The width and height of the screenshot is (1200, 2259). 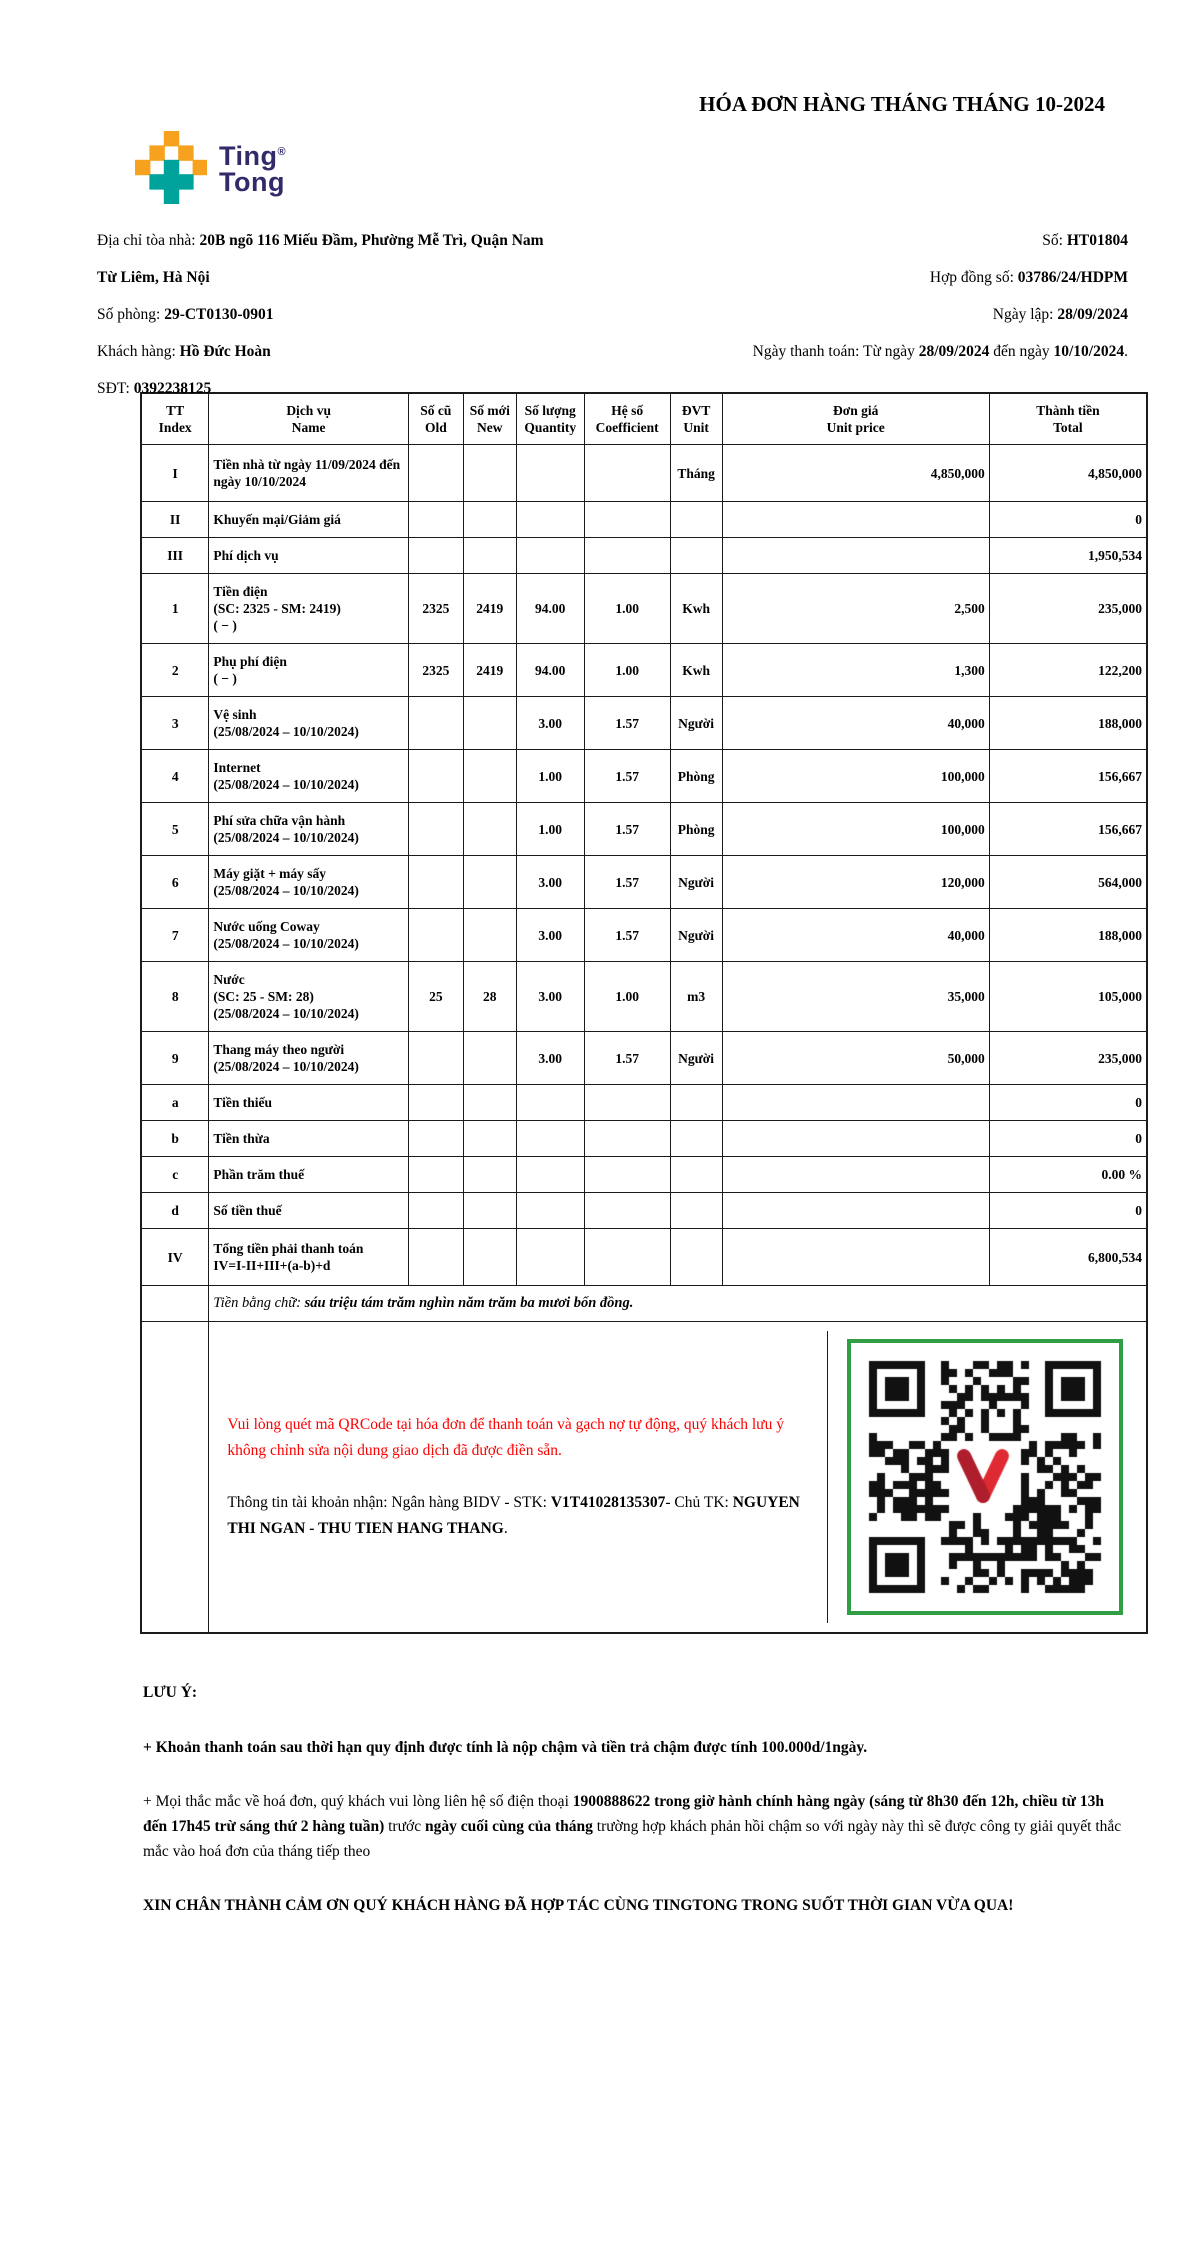 I want to click on cell-index: II, so click(x=175, y=519).